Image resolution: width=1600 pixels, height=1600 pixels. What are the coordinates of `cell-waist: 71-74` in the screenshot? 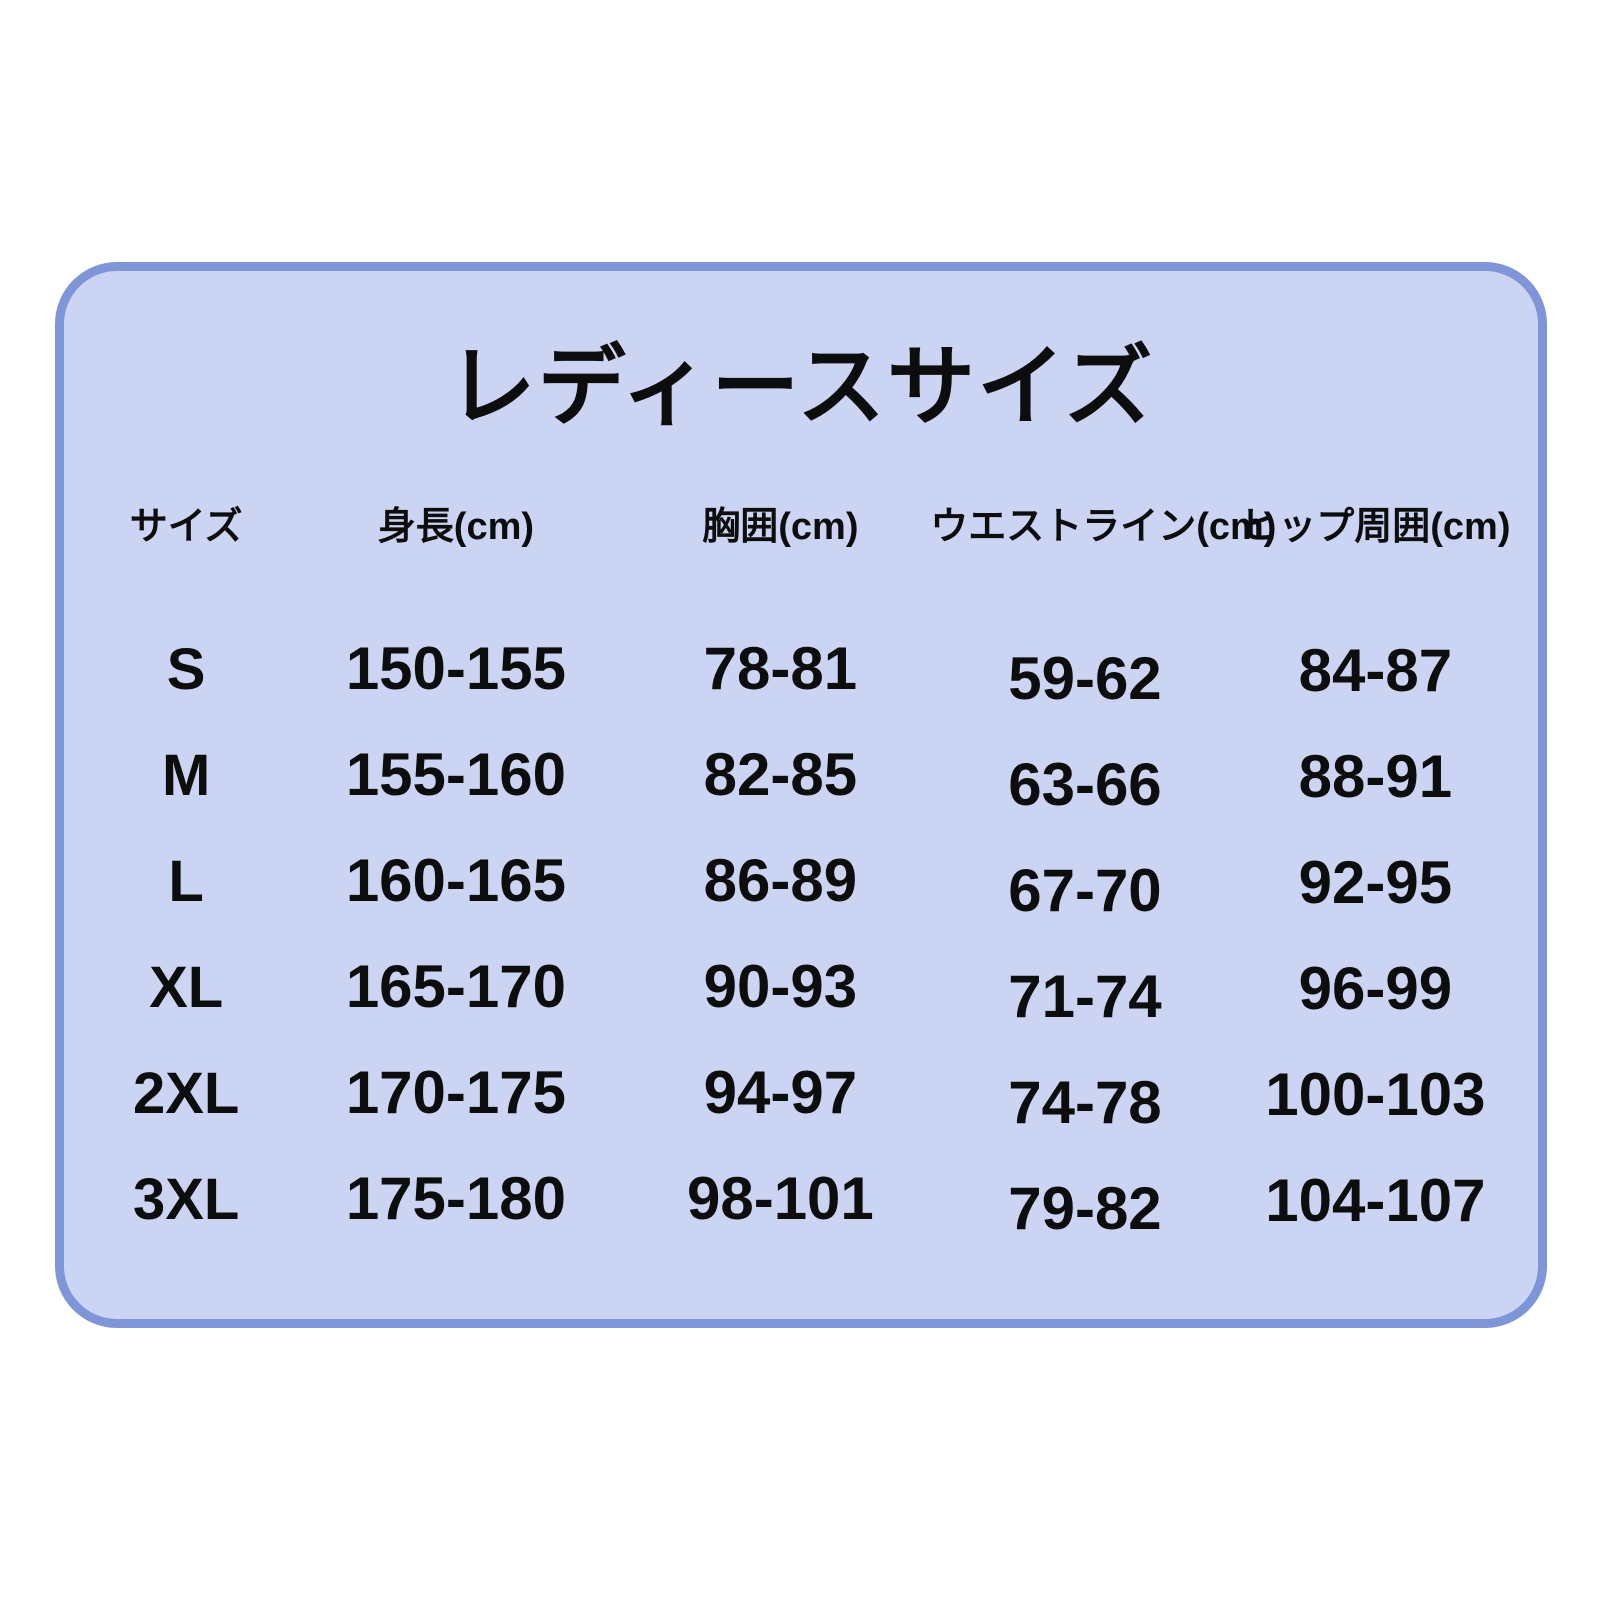 It's located at (1085, 997).